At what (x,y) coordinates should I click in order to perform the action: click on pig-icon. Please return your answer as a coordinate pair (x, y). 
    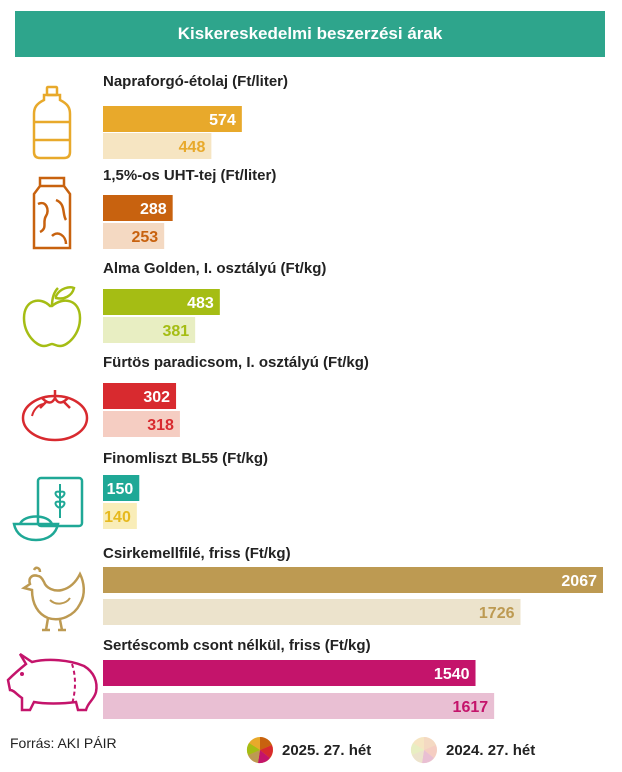
    Looking at the image, I should click on (52, 682).